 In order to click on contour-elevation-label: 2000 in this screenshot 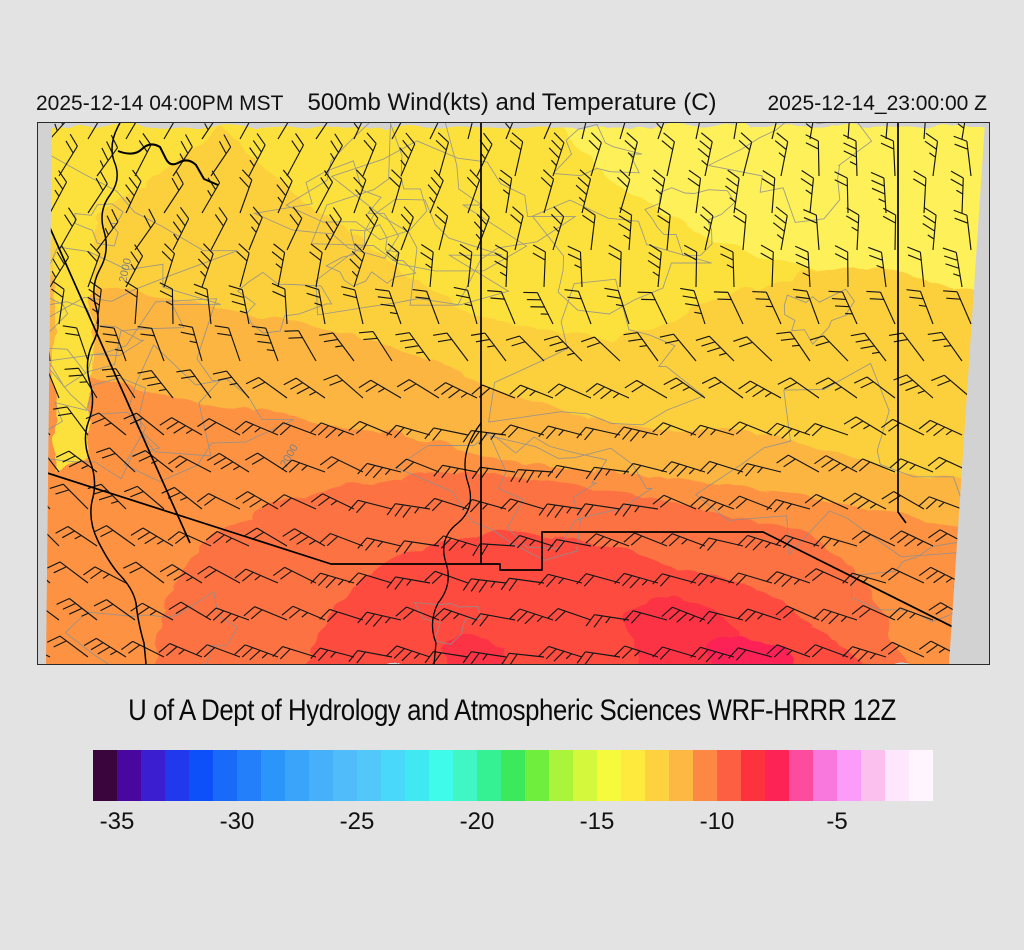, I will do `click(125, 270)`.